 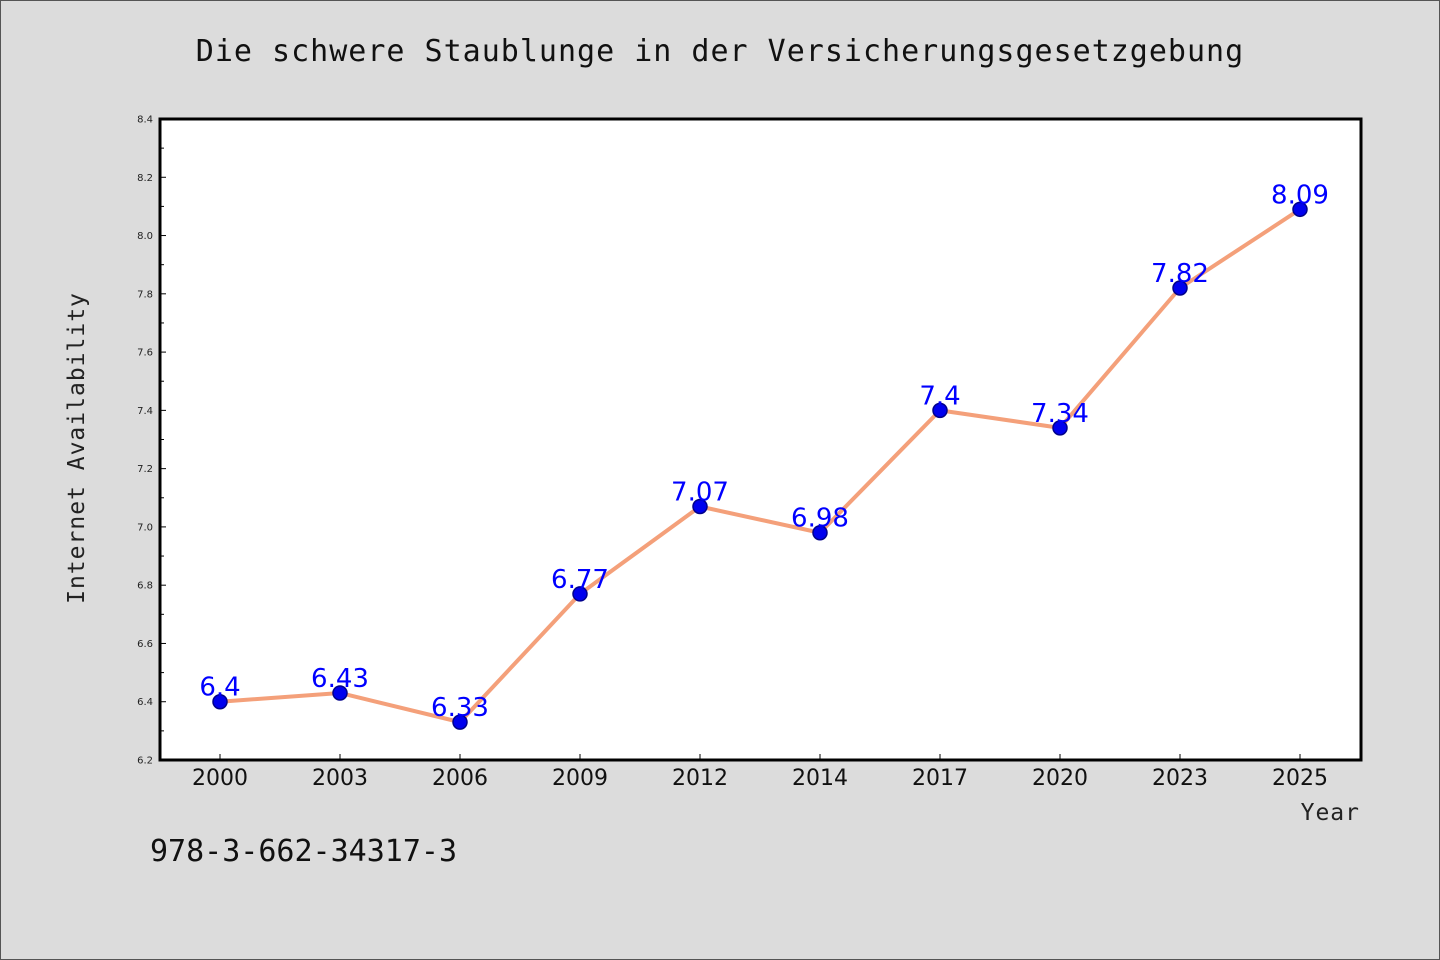 What do you see at coordinates (220, 778) in the screenshot?
I see `x-tick-label: 2000` at bounding box center [220, 778].